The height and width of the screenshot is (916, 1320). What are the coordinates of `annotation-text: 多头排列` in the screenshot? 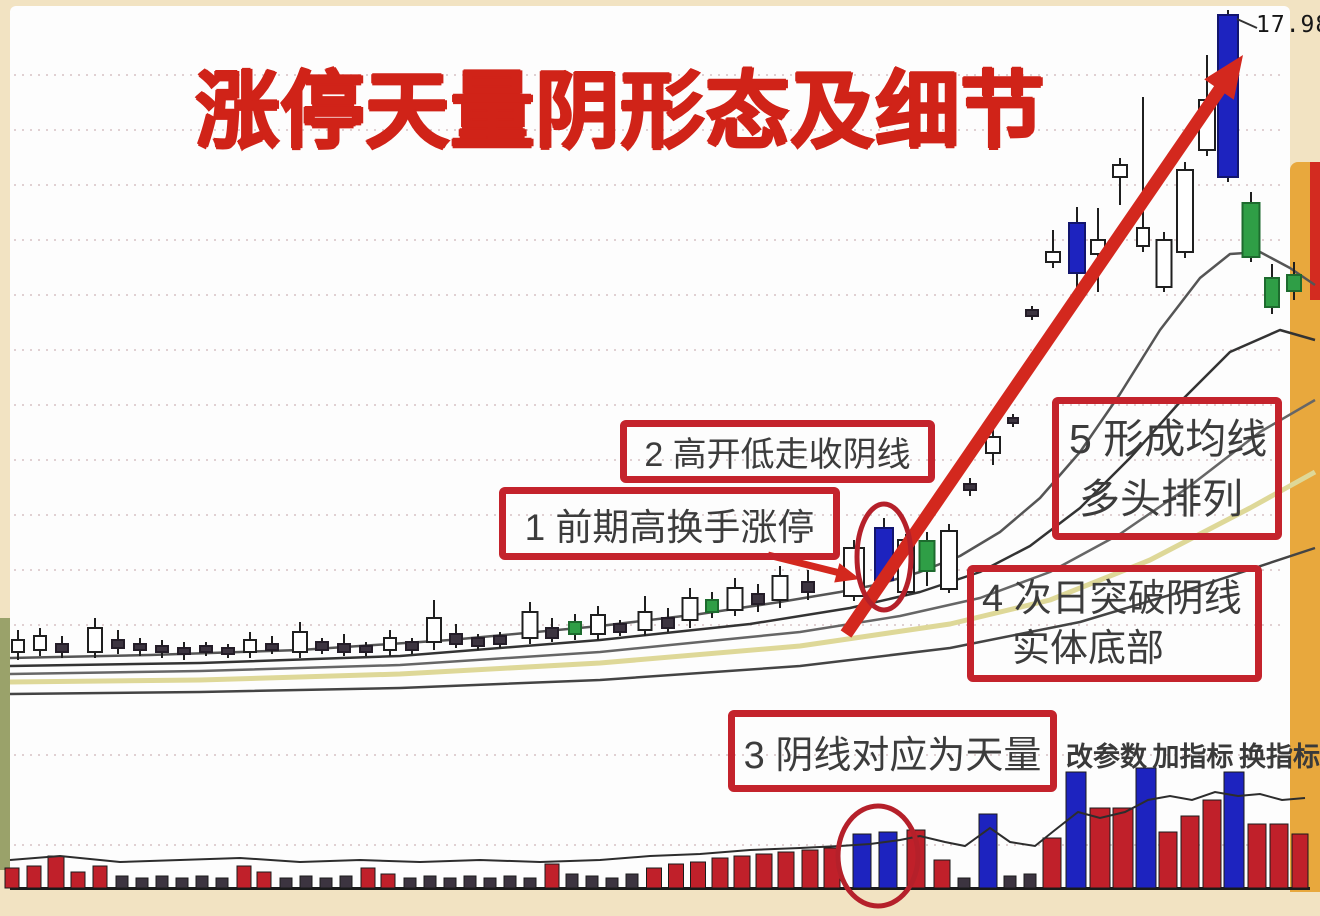 It's located at (1161, 498).